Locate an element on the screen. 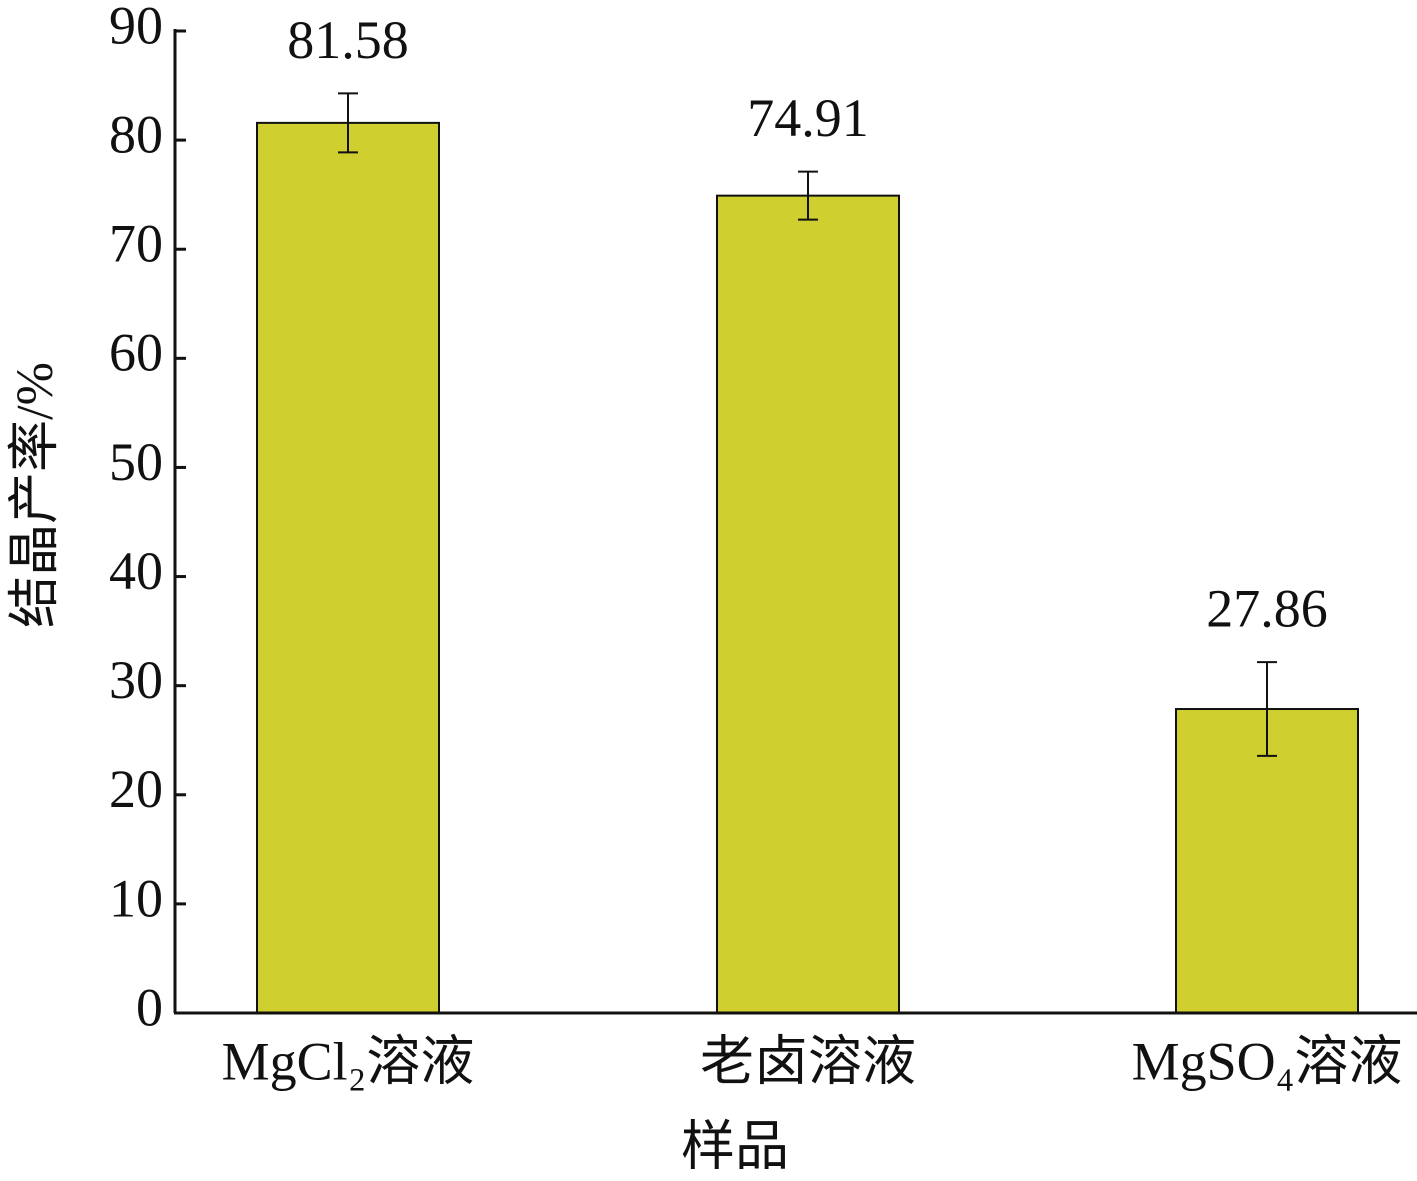 Image resolution: width=1417 pixels, height=1181 pixels. y-tick-label: 80 is located at coordinates (136, 135).